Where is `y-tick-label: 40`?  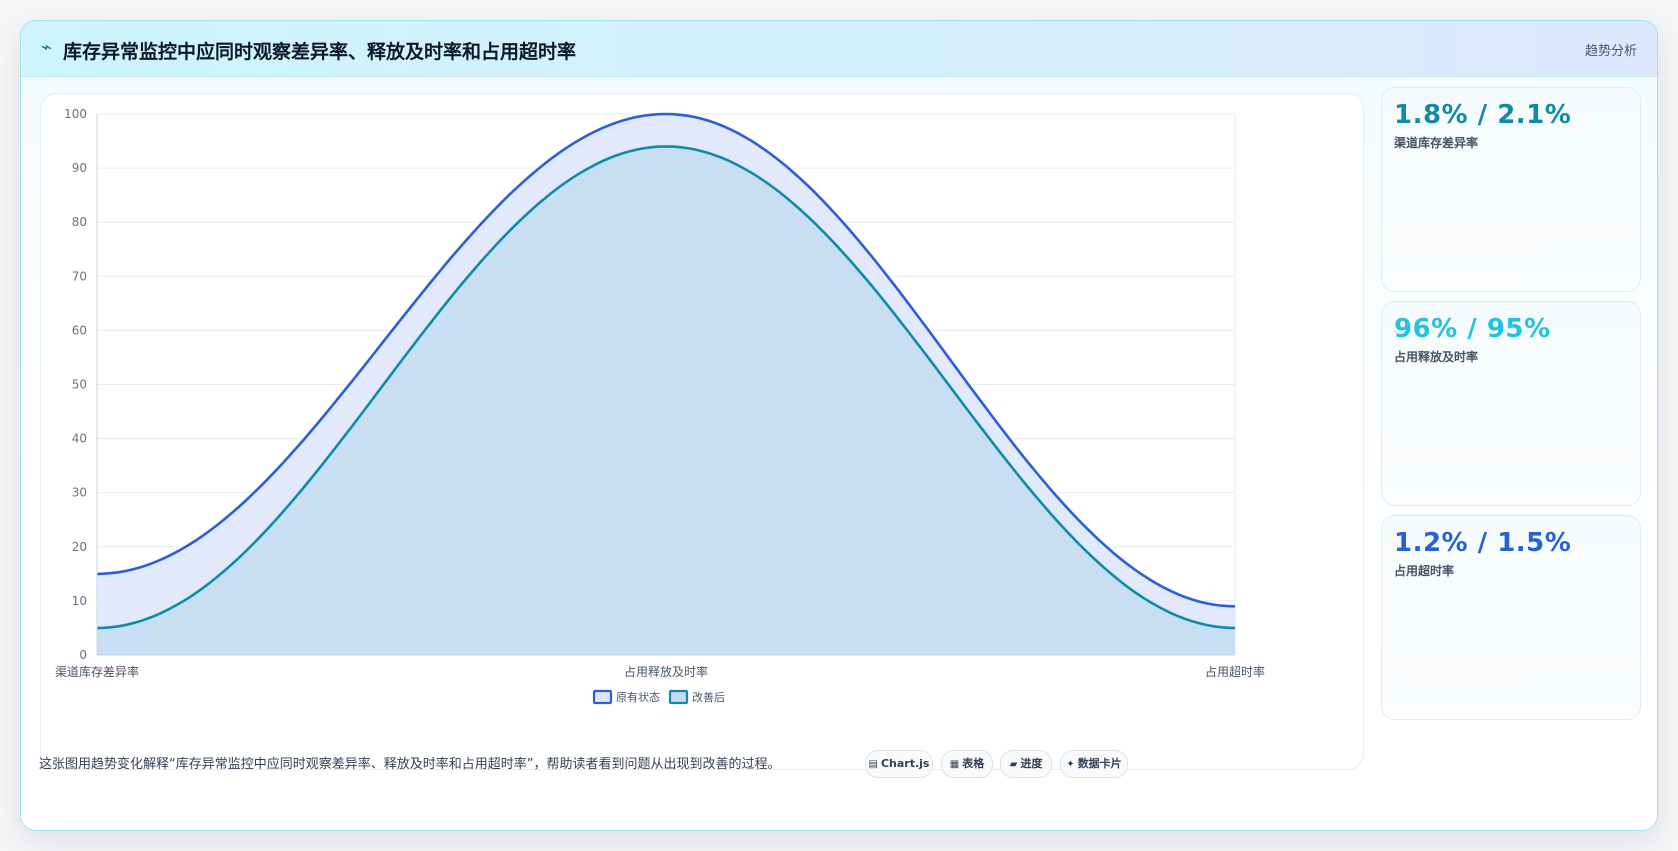 y-tick-label: 40 is located at coordinates (79, 439).